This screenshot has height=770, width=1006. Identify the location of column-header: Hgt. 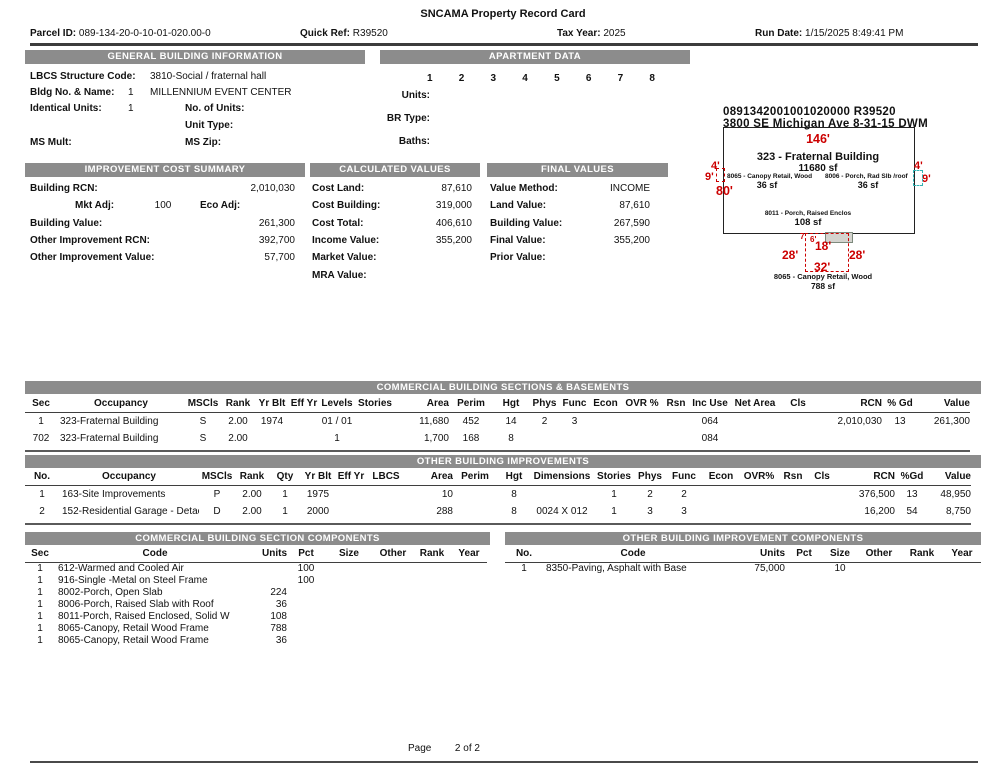
(514, 478).